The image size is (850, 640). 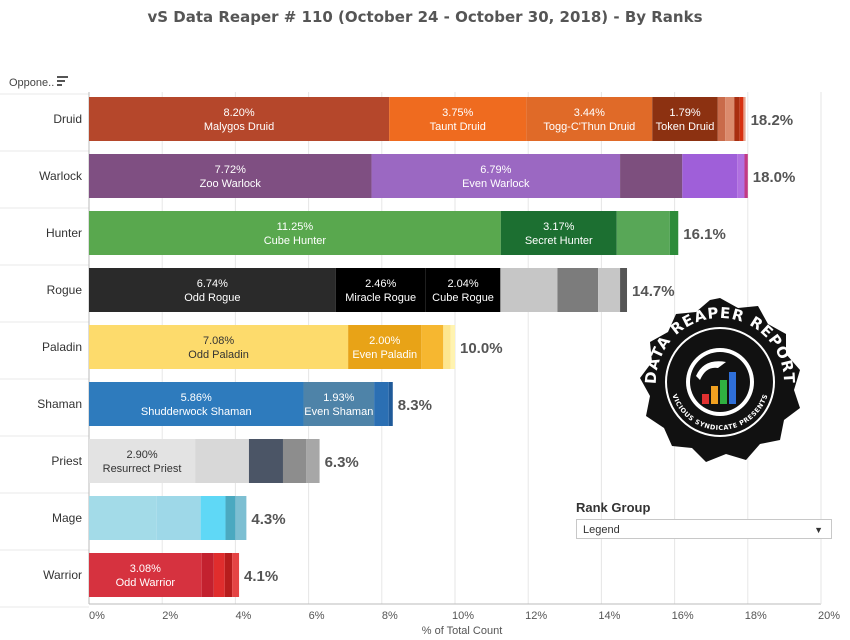 What do you see at coordinates (170, 616) in the screenshot?
I see `x-tick-label: 2%` at bounding box center [170, 616].